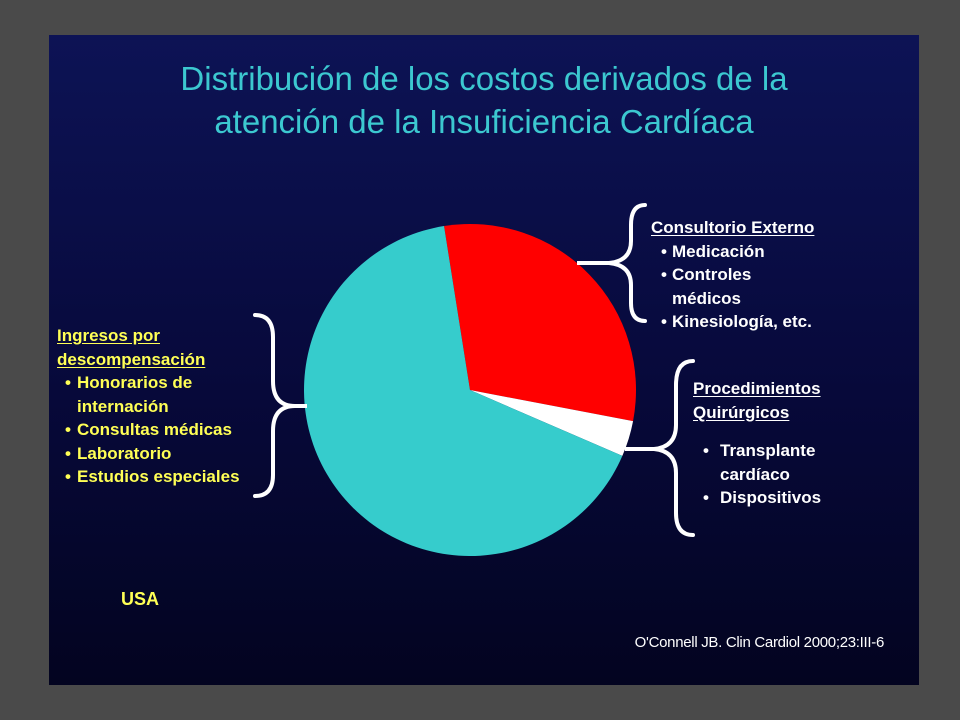 The height and width of the screenshot is (720, 960). What do you see at coordinates (177, 454) in the screenshot?
I see `list-item: Laboratorio` at bounding box center [177, 454].